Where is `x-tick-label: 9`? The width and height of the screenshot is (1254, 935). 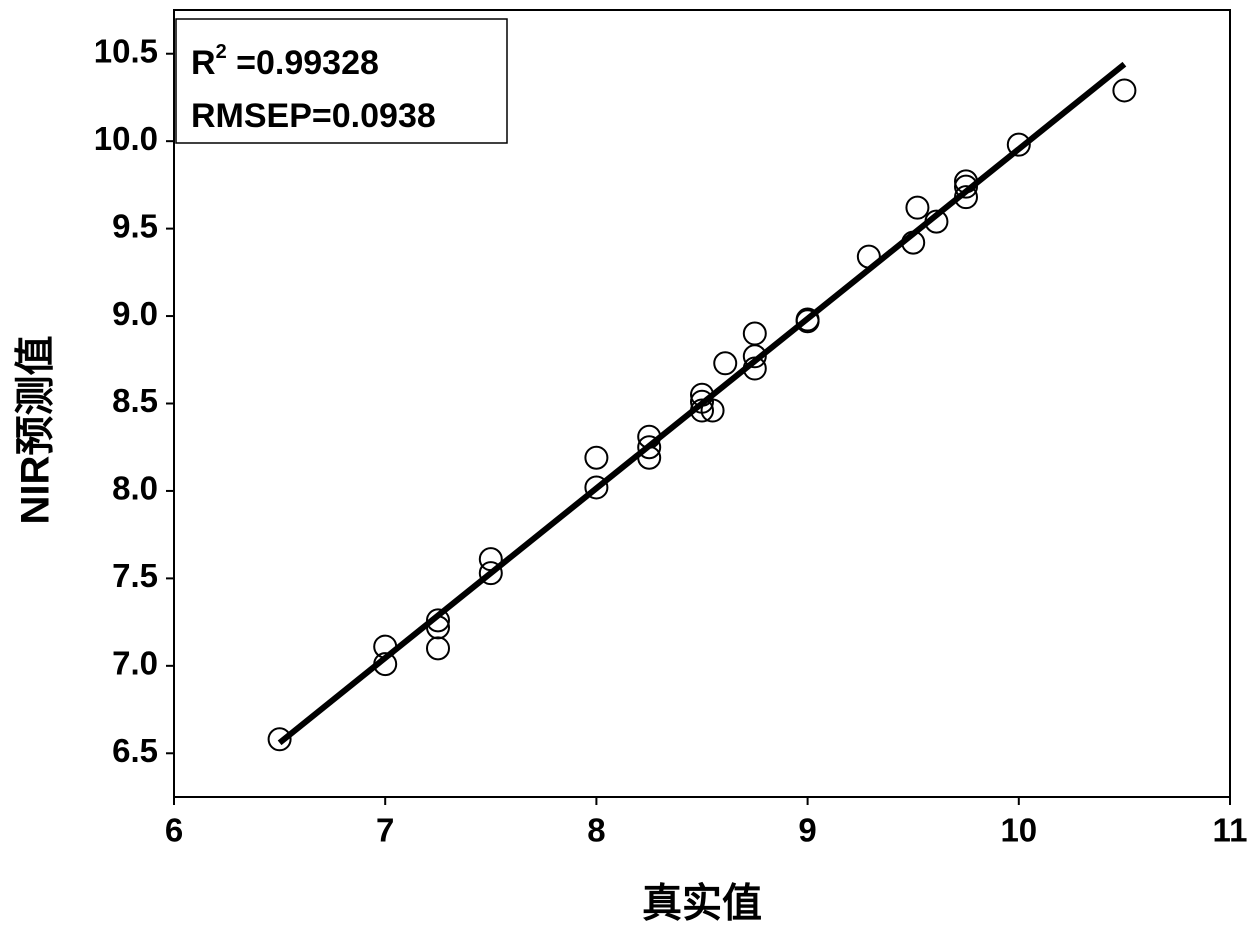 x-tick-label: 9 is located at coordinates (807, 830).